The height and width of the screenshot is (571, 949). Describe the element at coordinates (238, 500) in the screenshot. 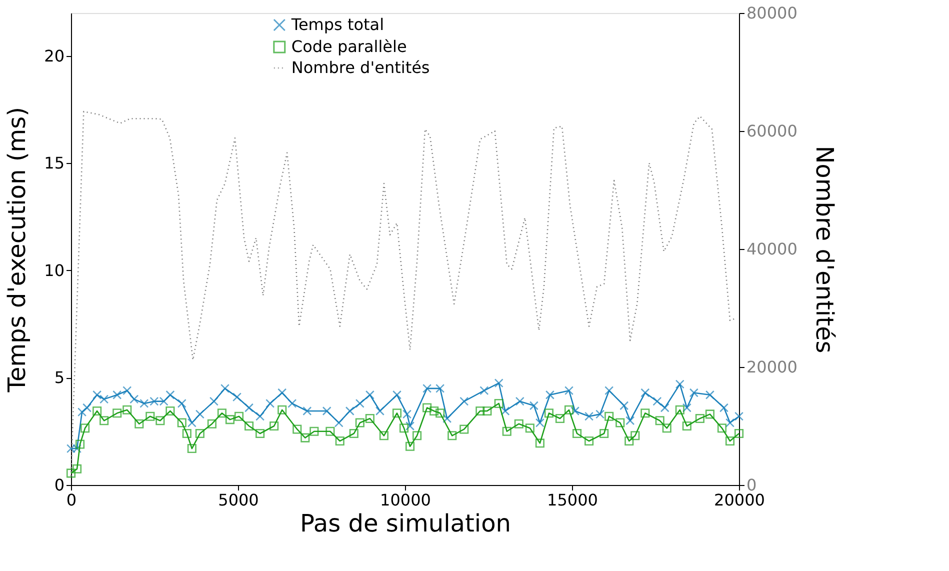

I see `x-tick-label: 5000` at that location.